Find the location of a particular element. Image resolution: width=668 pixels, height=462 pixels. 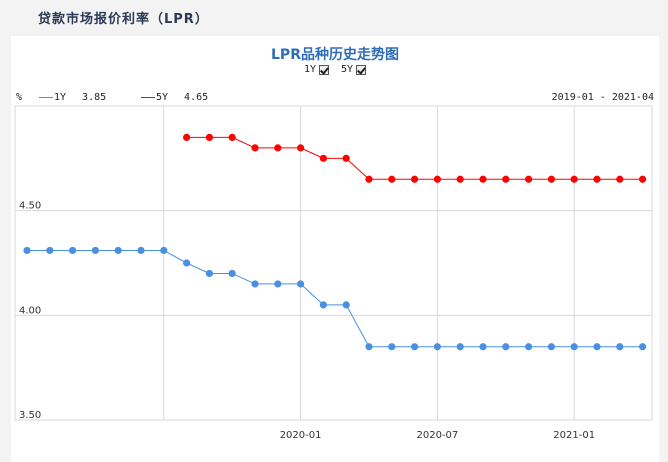

legend-1y-swatch is located at coordinates (46, 97).